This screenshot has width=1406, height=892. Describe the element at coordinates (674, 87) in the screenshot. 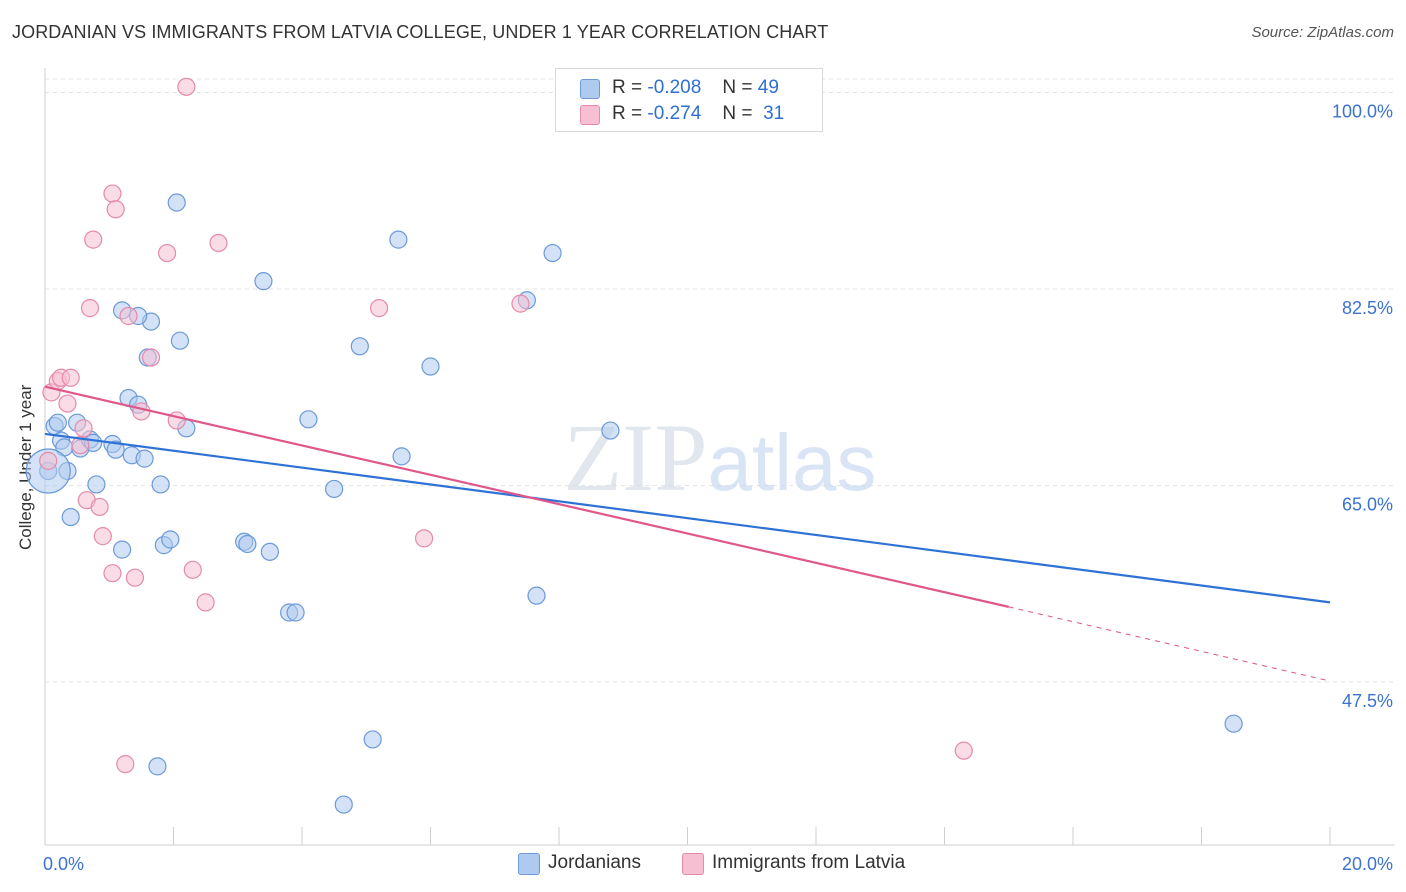

I see `legend-r-value: -0.208` at that location.